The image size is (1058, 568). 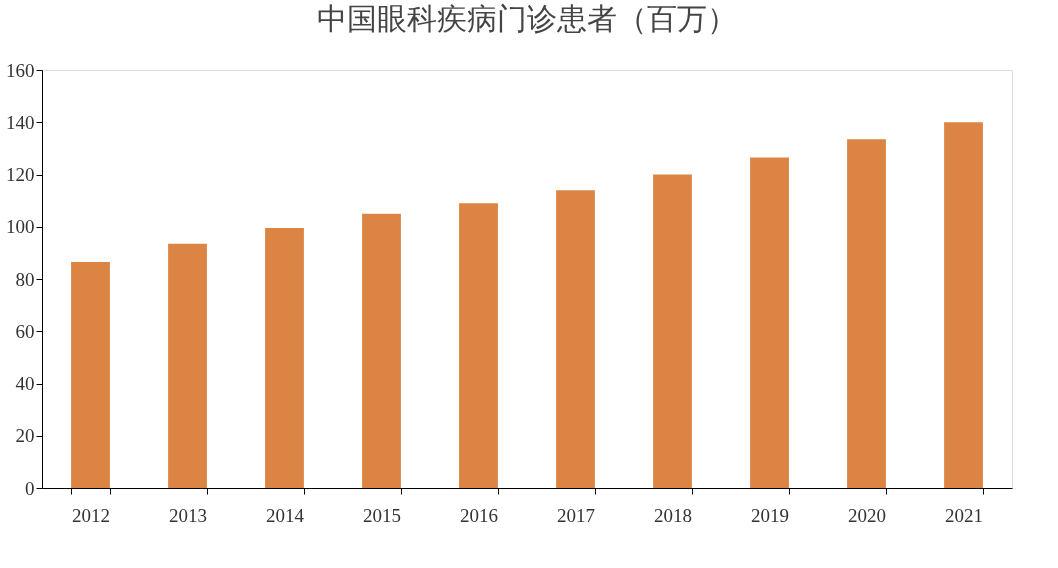 What do you see at coordinates (479, 515) in the screenshot?
I see `x-tick-label: 2016` at bounding box center [479, 515].